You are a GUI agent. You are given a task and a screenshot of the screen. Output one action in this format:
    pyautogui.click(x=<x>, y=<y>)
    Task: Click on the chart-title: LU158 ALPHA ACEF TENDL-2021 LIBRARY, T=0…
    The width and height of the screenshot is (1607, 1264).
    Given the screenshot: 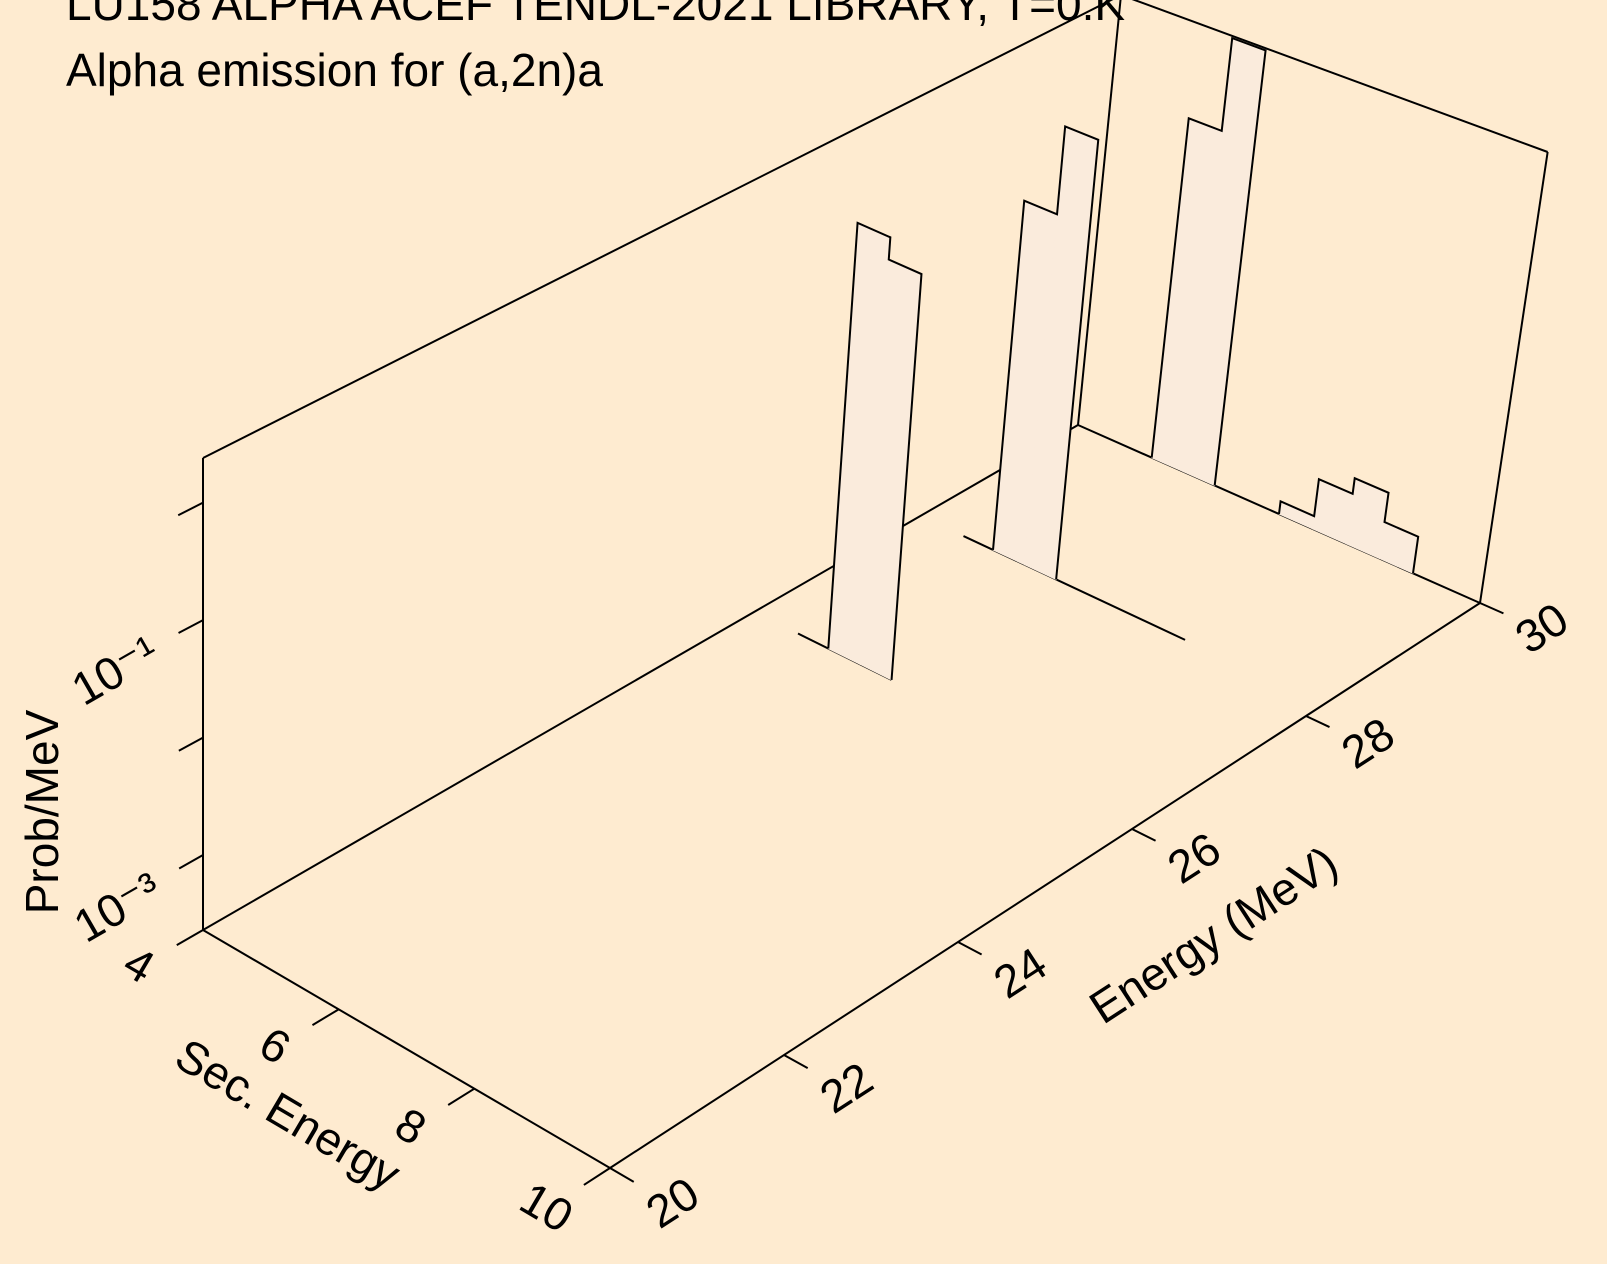 What is the action you would take?
    pyautogui.click(x=595, y=15)
    